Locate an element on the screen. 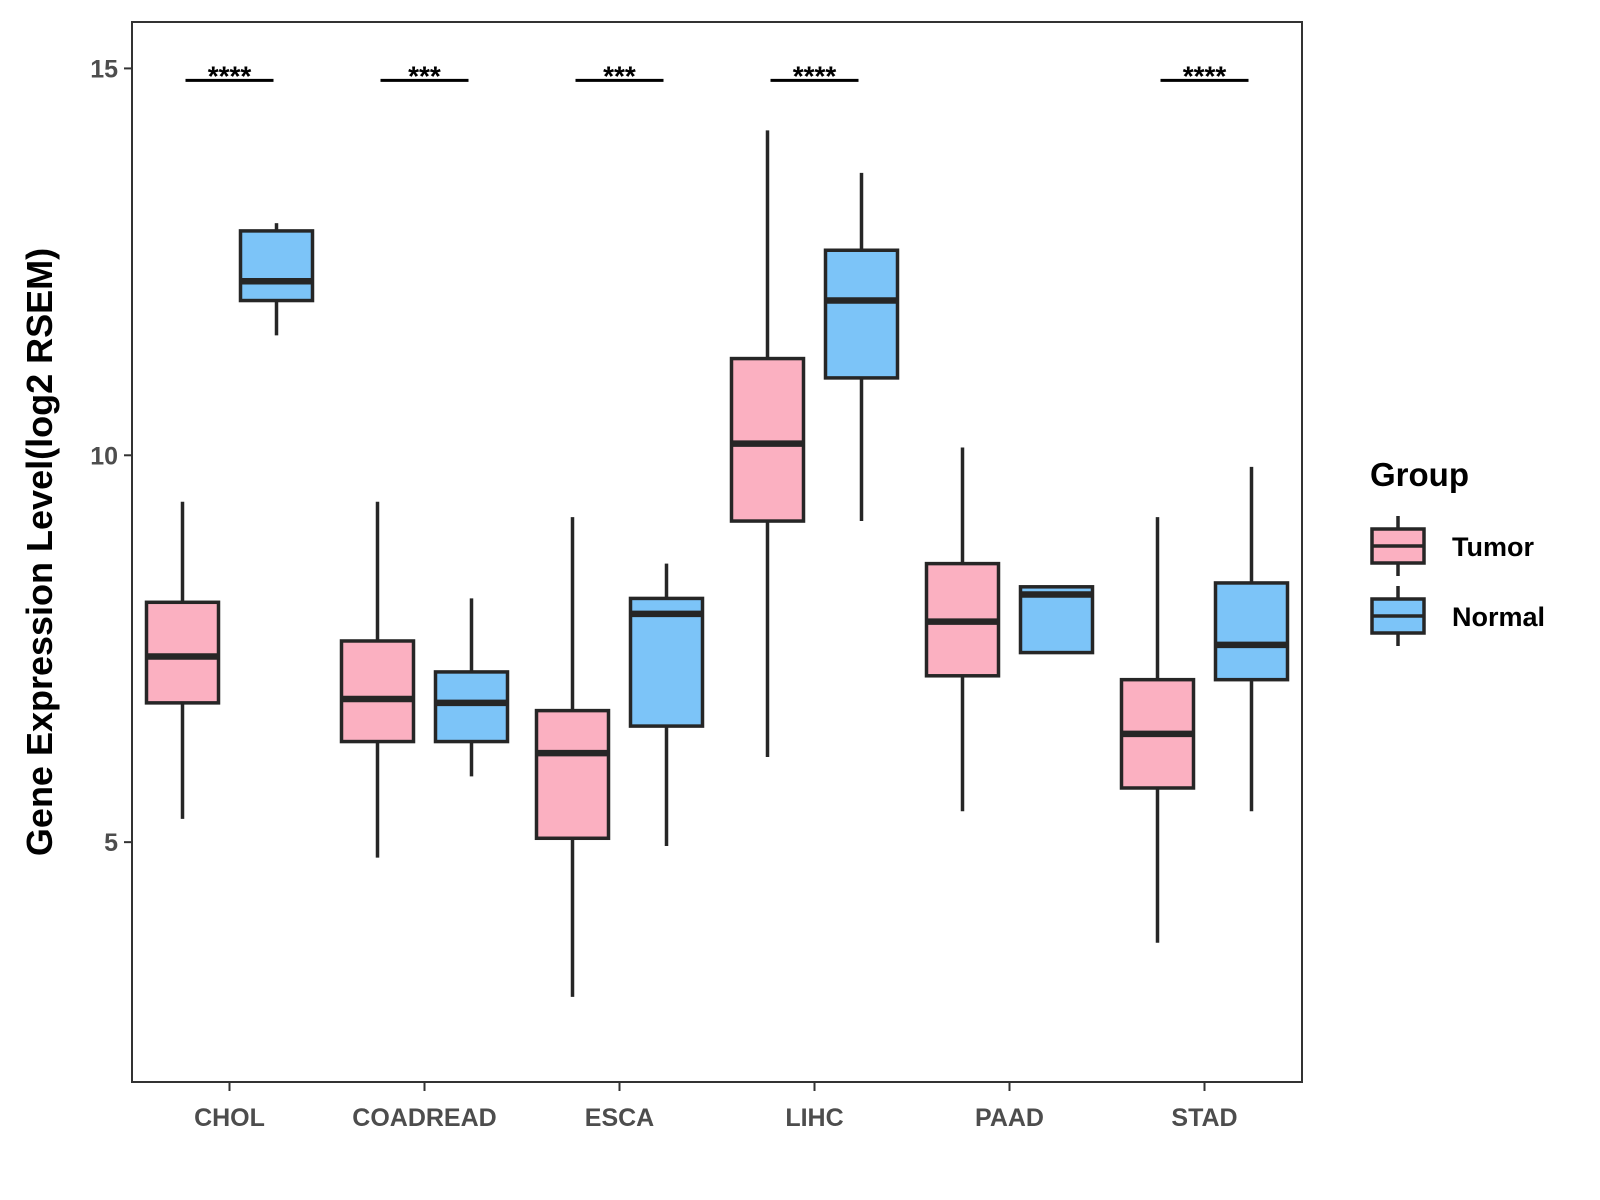 Image resolution: width=1600 pixels, height=1200 pixels. y-axis-title: Gene Expression Level(log2 RSEM) is located at coordinates (39, 552).